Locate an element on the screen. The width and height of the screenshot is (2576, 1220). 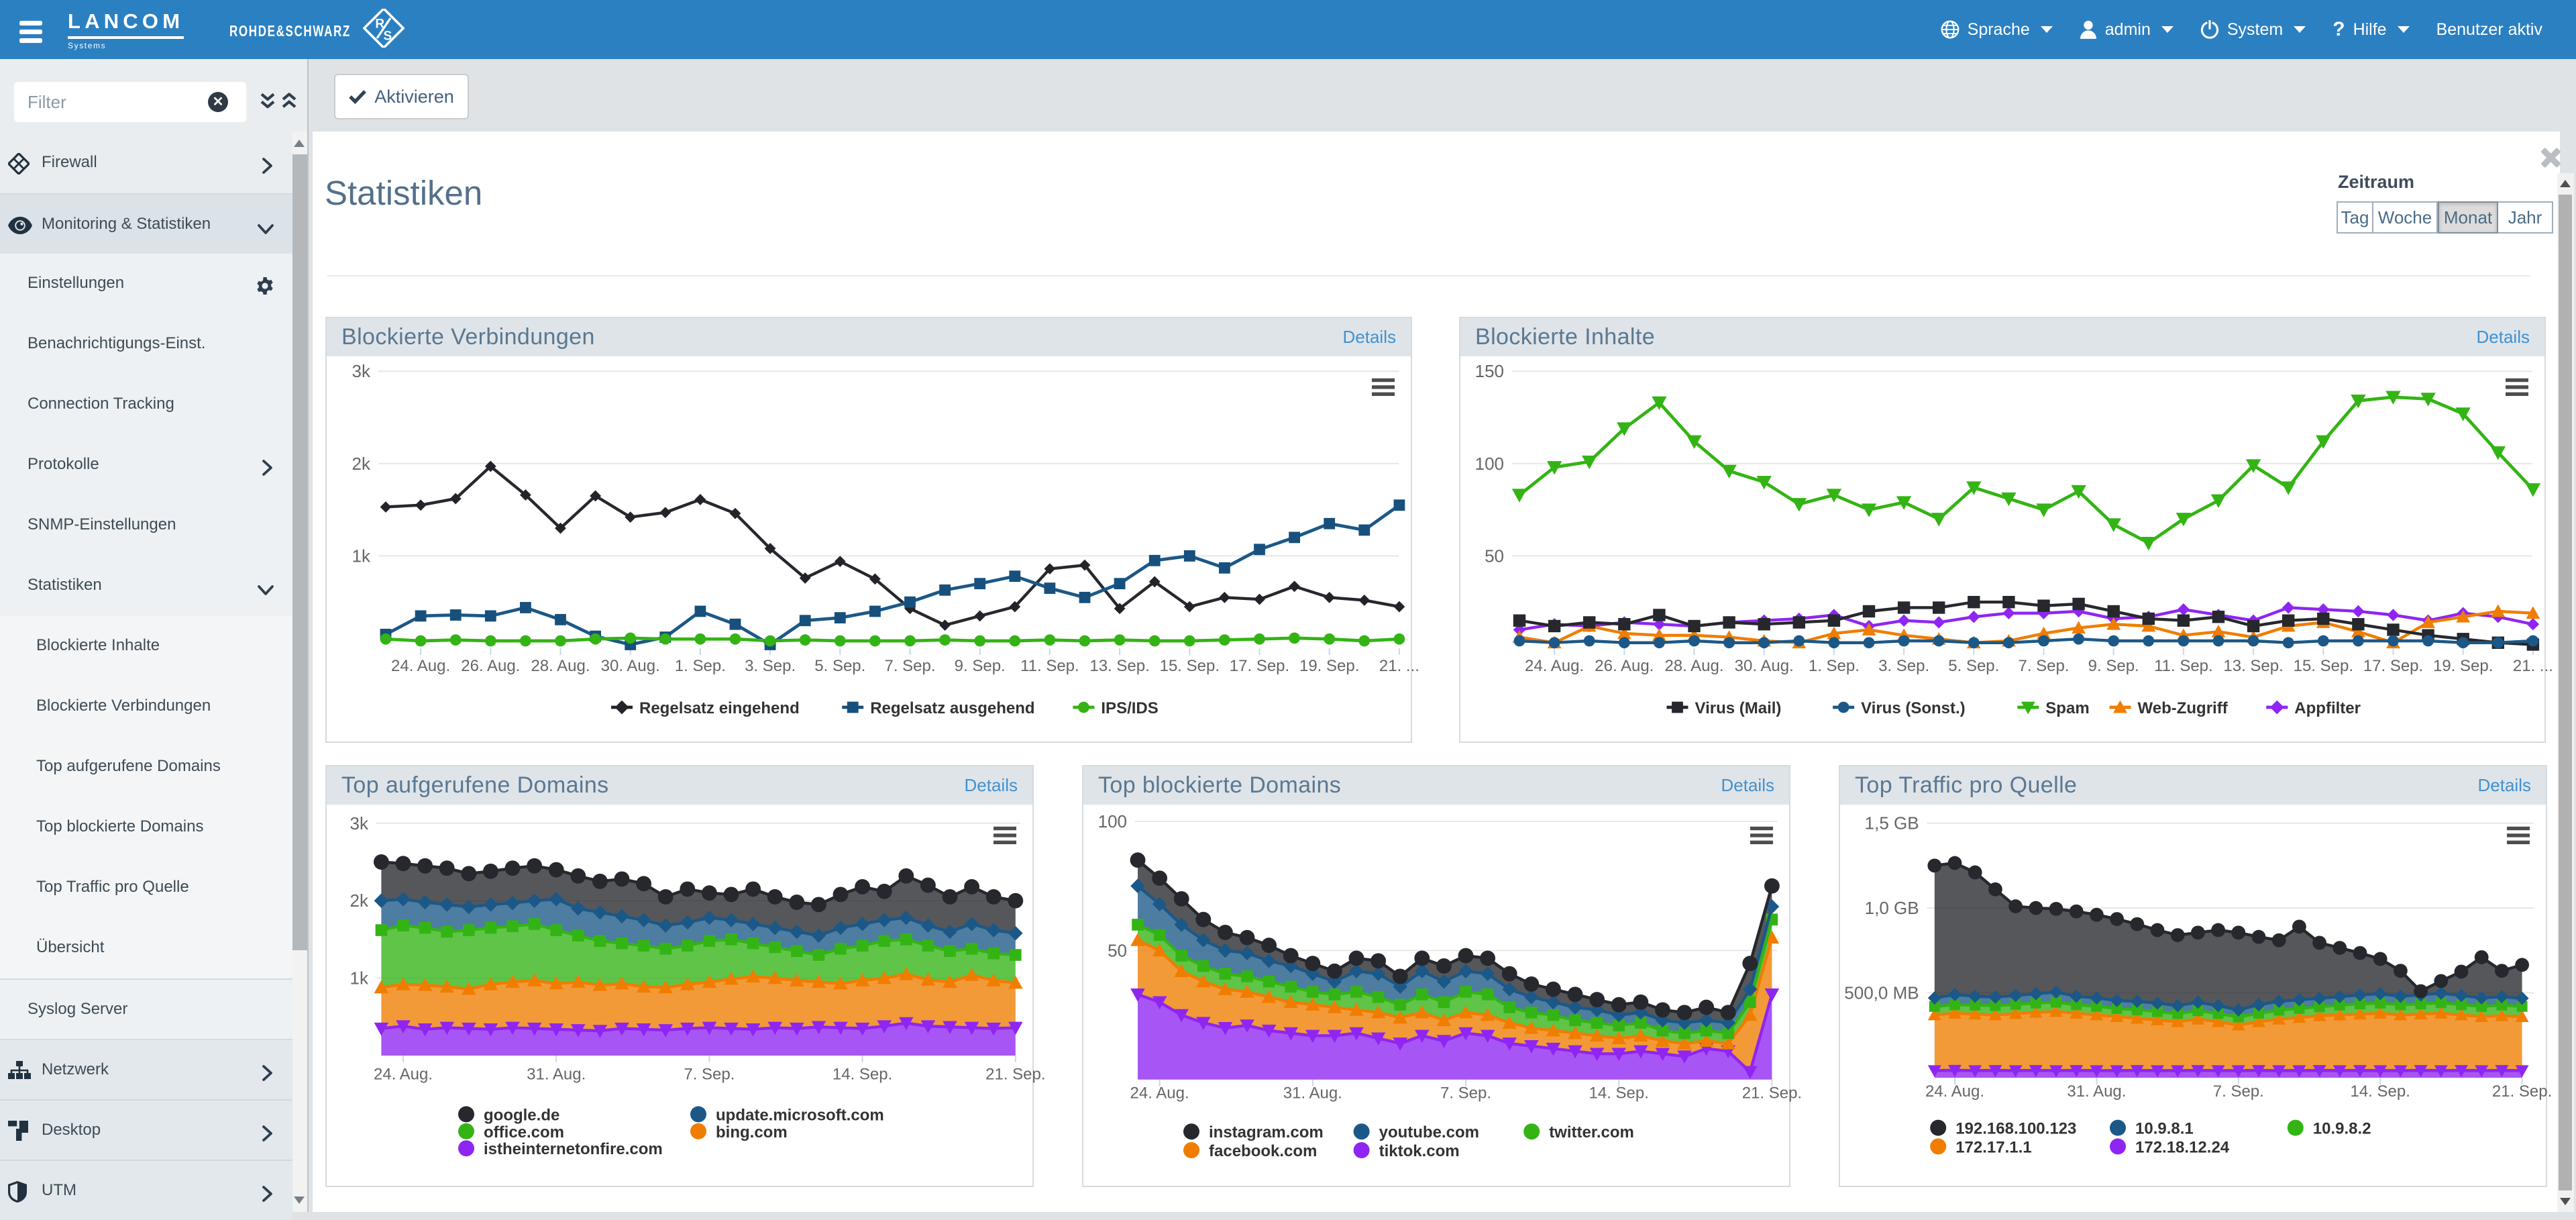
svg-text: istheinternetonfire.com is located at coordinates (573, 1149).